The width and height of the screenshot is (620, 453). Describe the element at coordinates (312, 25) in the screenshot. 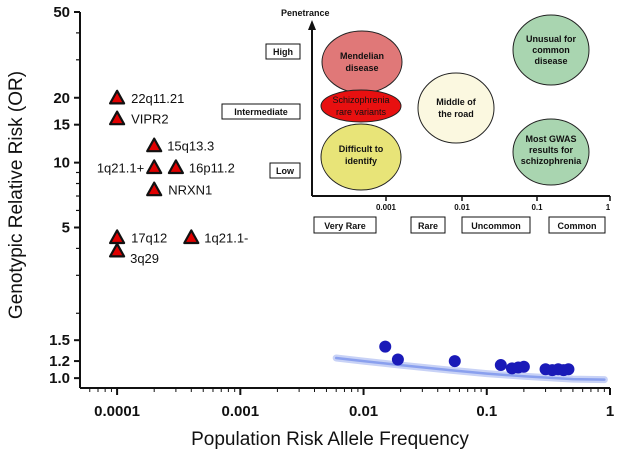

I see `inset-y-arrow` at that location.